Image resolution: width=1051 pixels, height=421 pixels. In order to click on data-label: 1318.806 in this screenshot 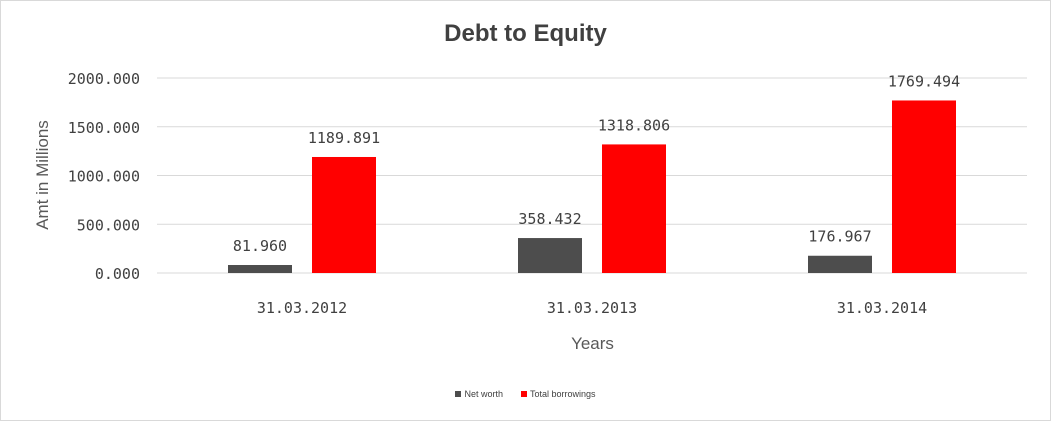, I will do `click(634, 125)`.